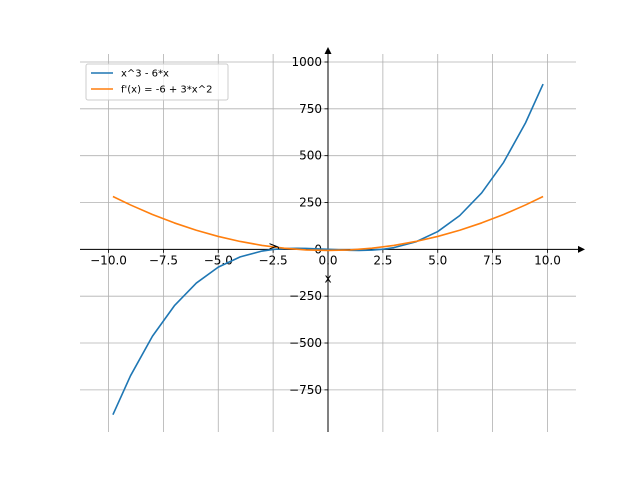  I want to click on y-tick-label: 250, so click(310, 203).